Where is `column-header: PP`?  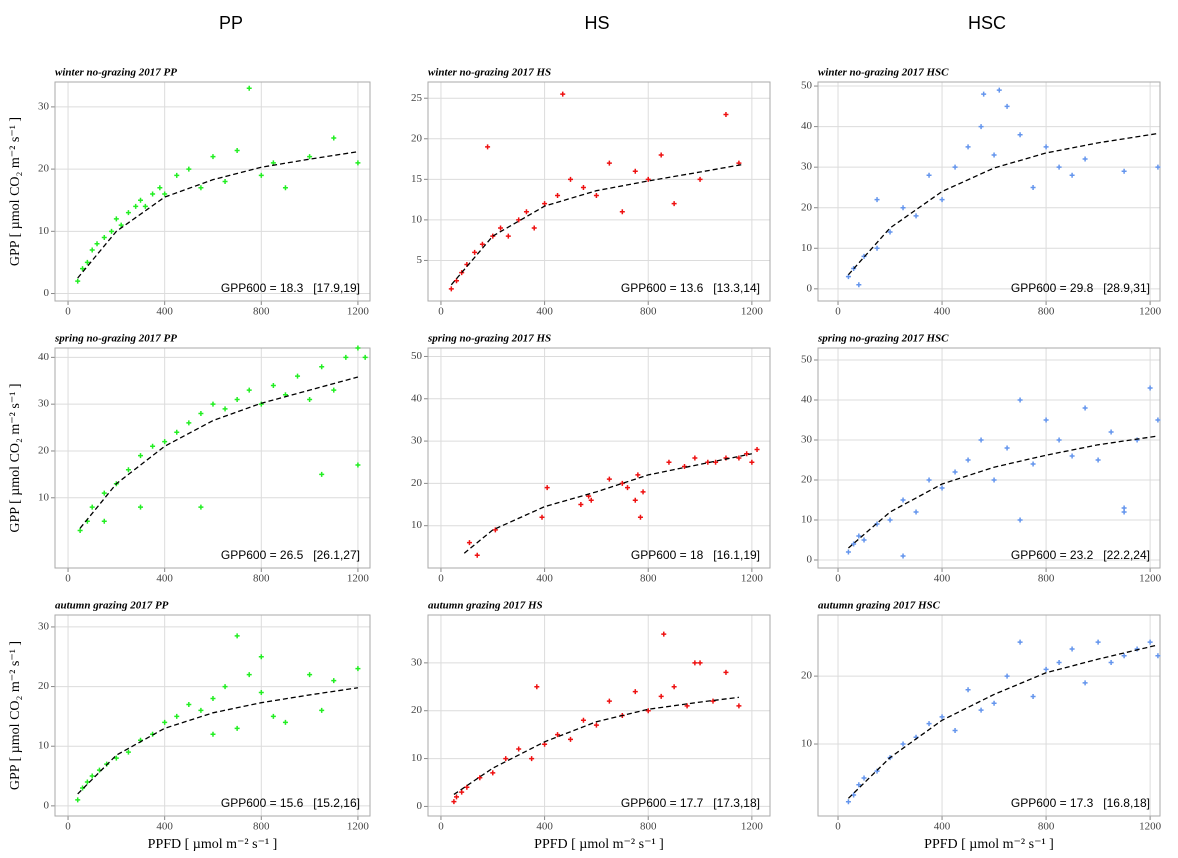
column-header: PP is located at coordinates (231, 23).